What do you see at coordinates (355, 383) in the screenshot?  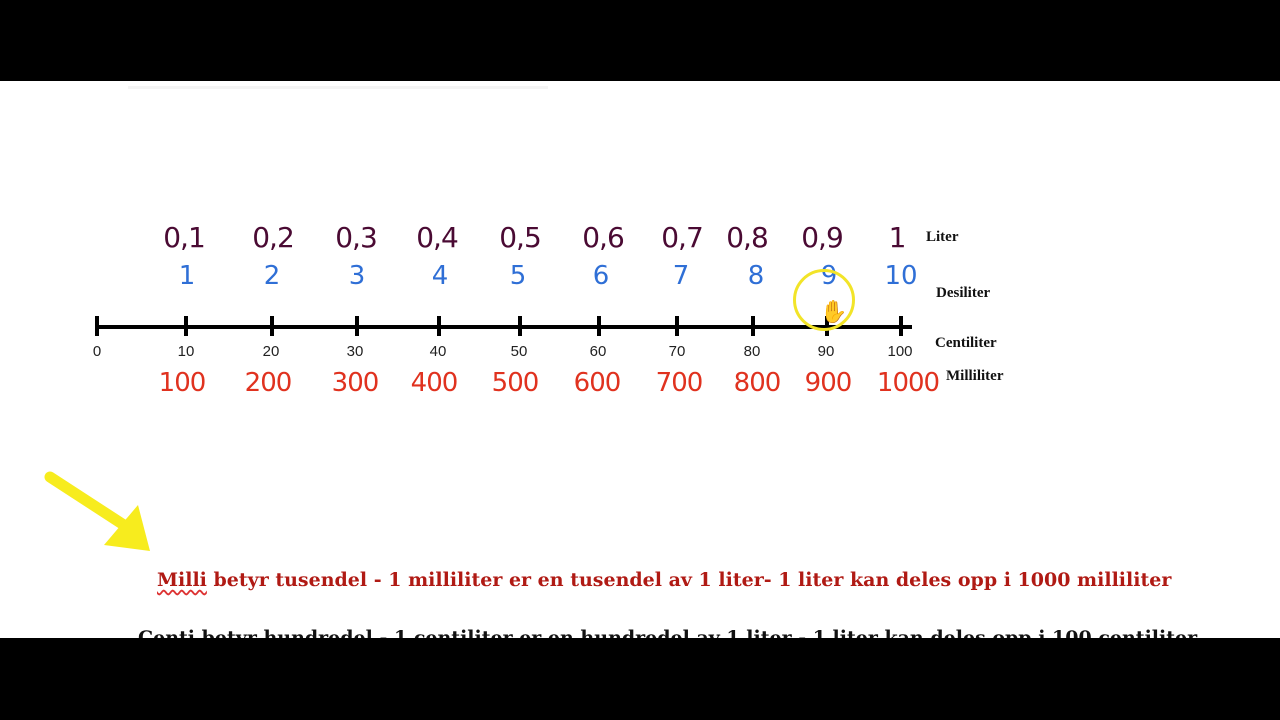 I see `milliliter-value: 300` at bounding box center [355, 383].